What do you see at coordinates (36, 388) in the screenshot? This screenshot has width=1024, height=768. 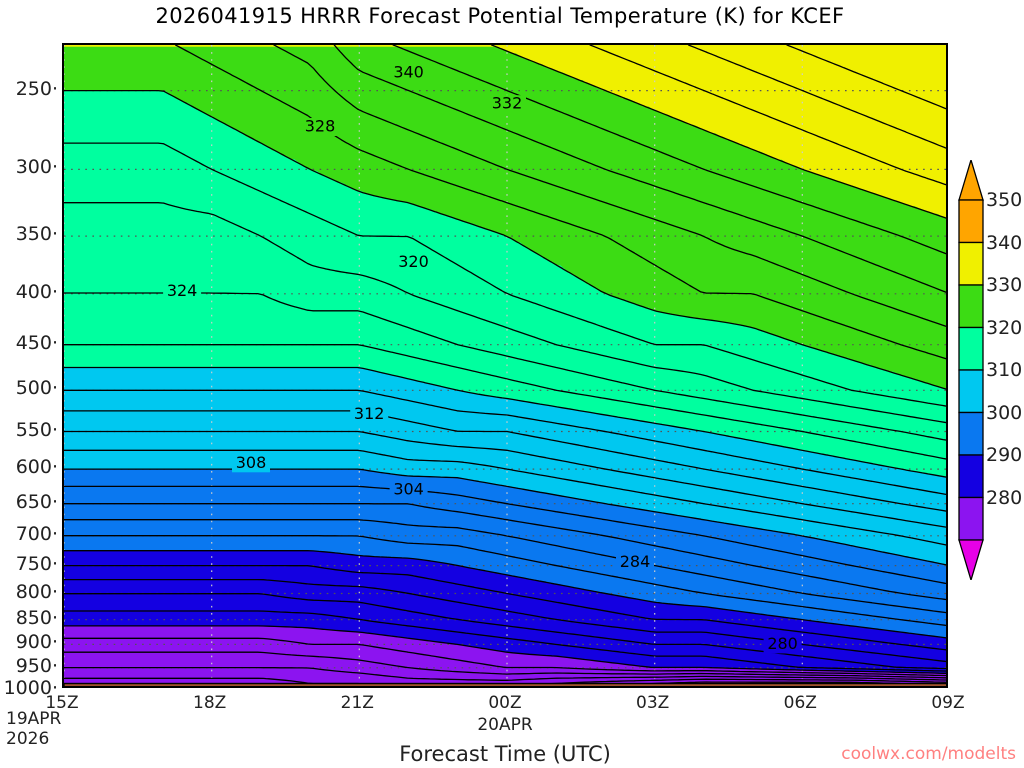 I see `y-tick-label: 500·` at bounding box center [36, 388].